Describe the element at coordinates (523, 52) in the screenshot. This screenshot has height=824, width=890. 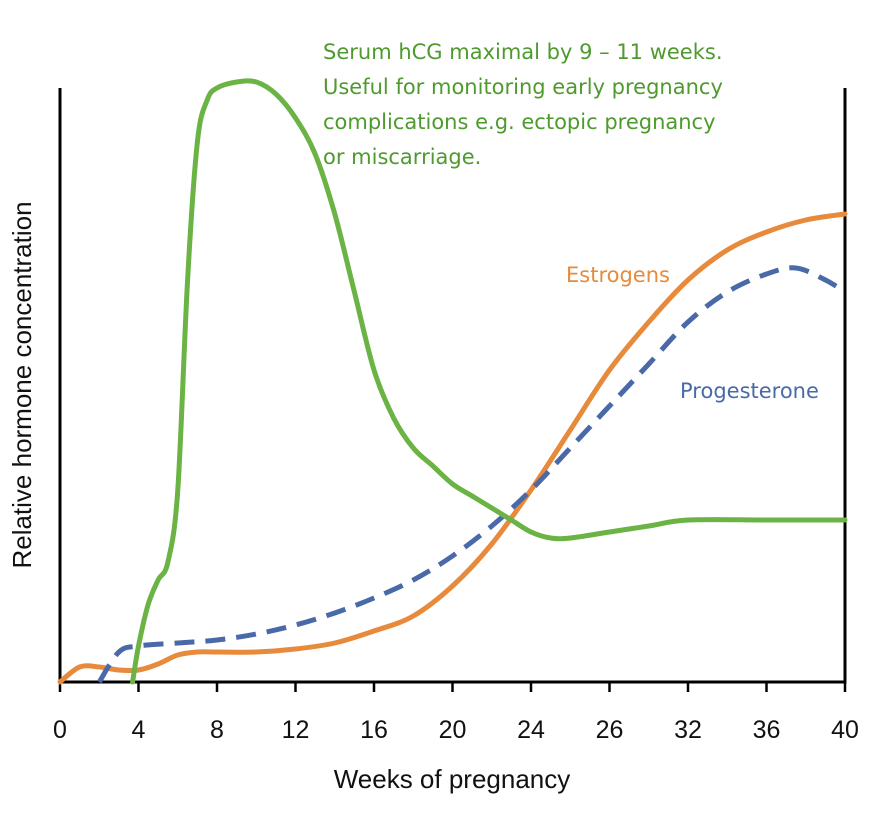
I see `annotation-line: Serum hCG maximal by 9 – 11 weeks.` at that location.